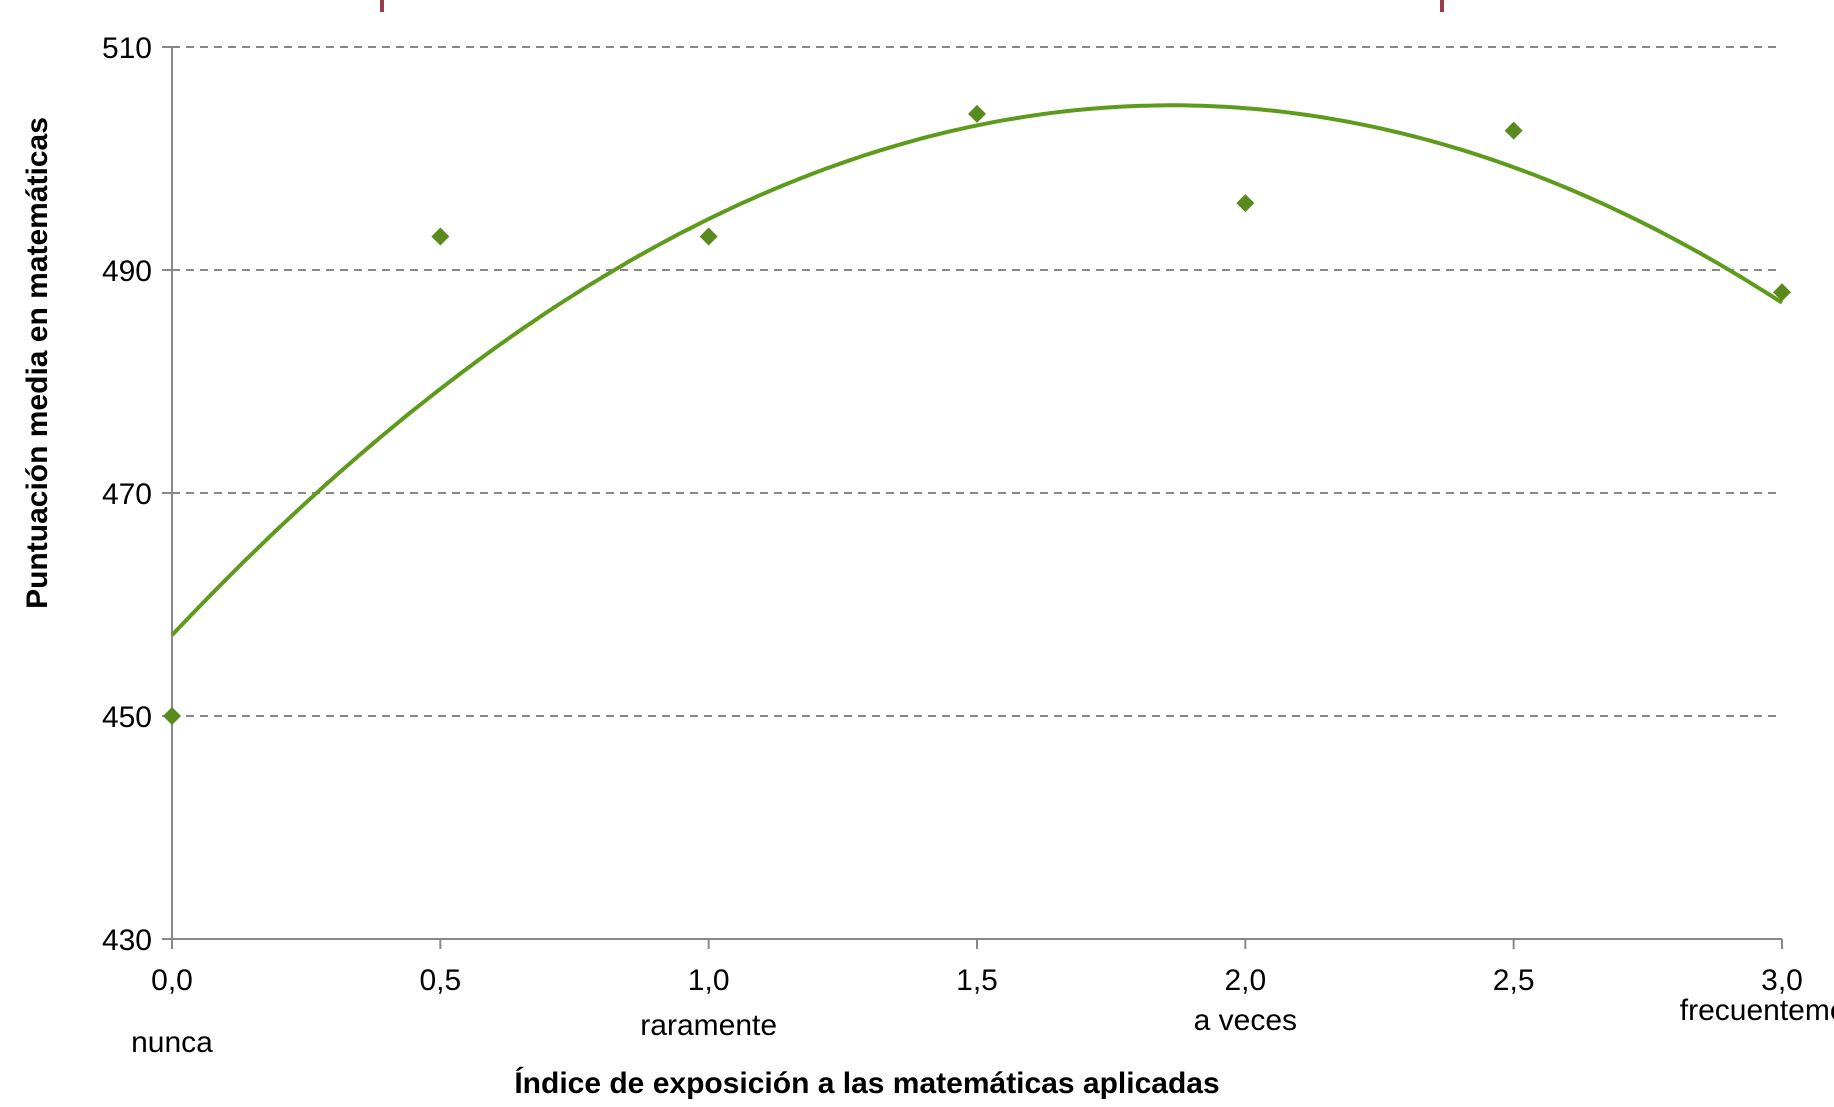  I want to click on x-tick-label: 0,0, so click(172, 980).